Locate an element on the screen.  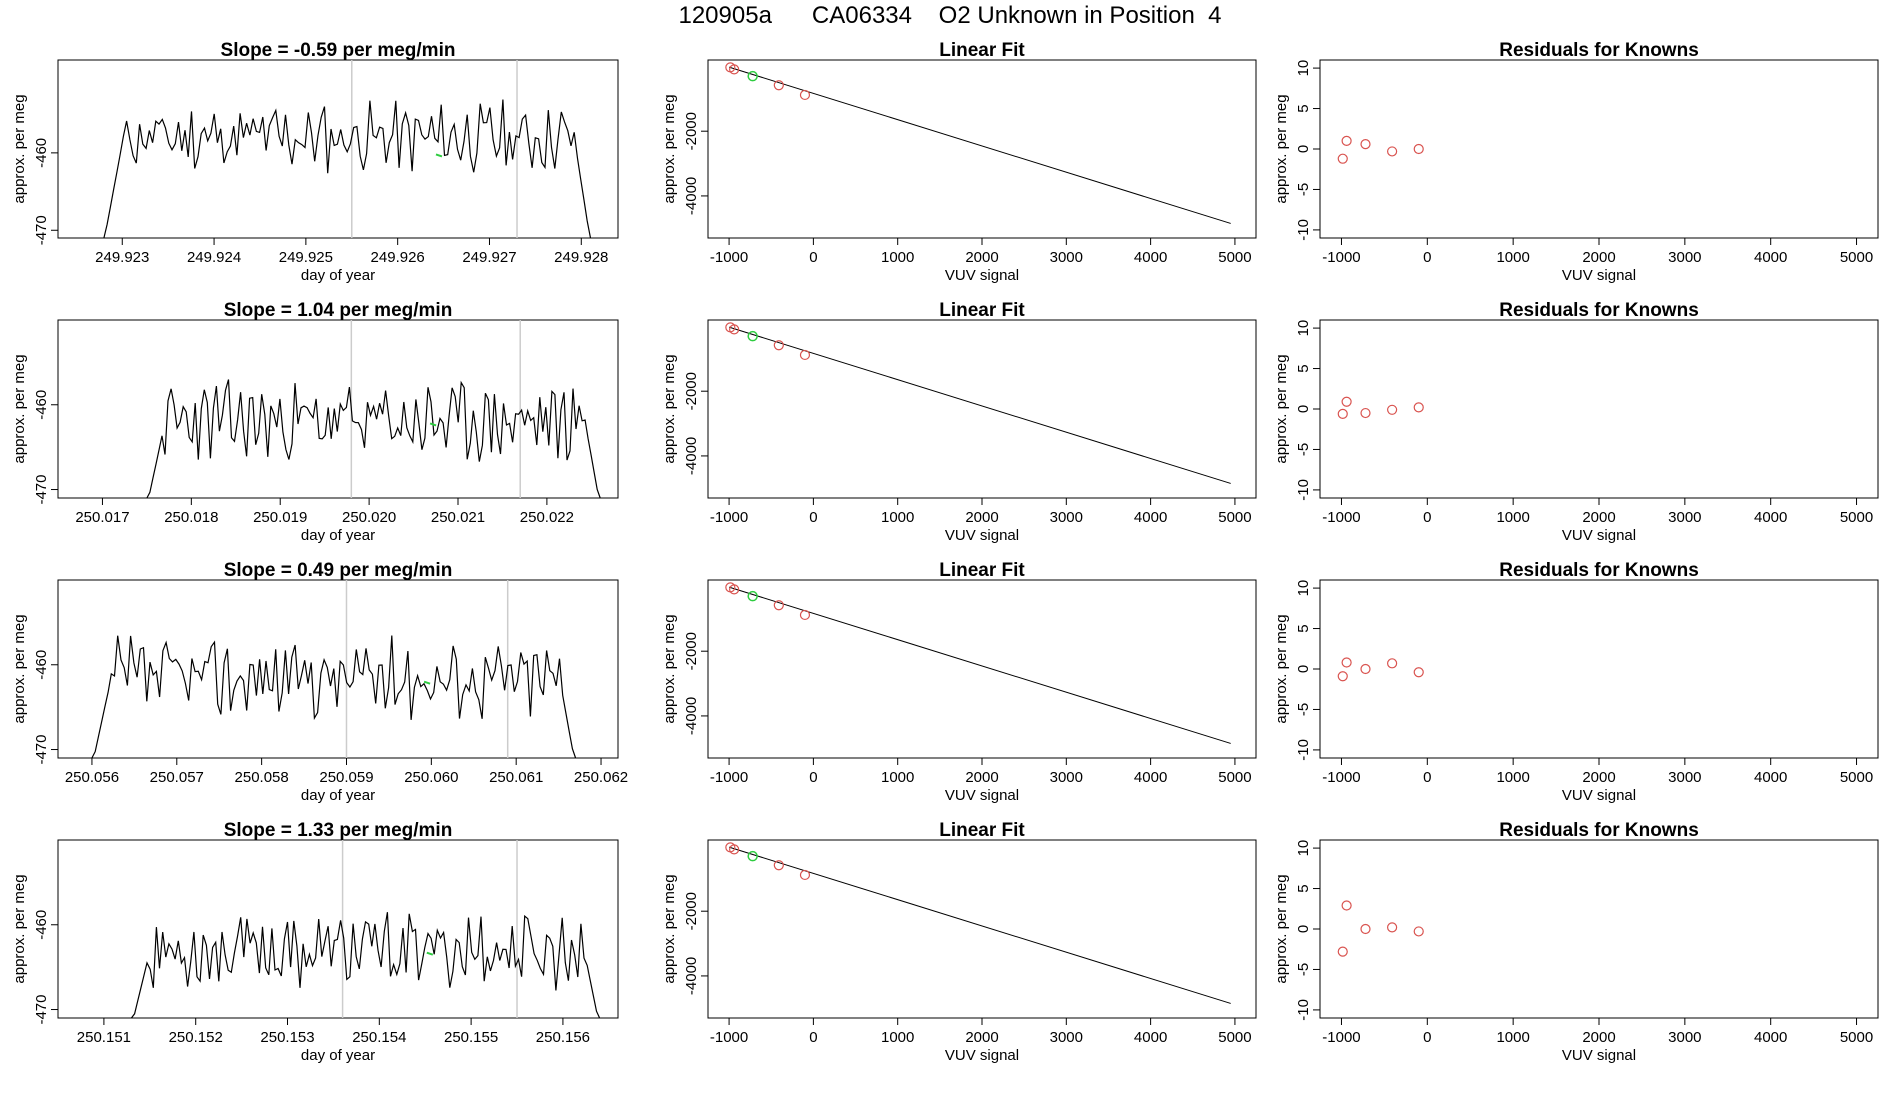
x-tick-label: 250.061 is located at coordinates (516, 777).